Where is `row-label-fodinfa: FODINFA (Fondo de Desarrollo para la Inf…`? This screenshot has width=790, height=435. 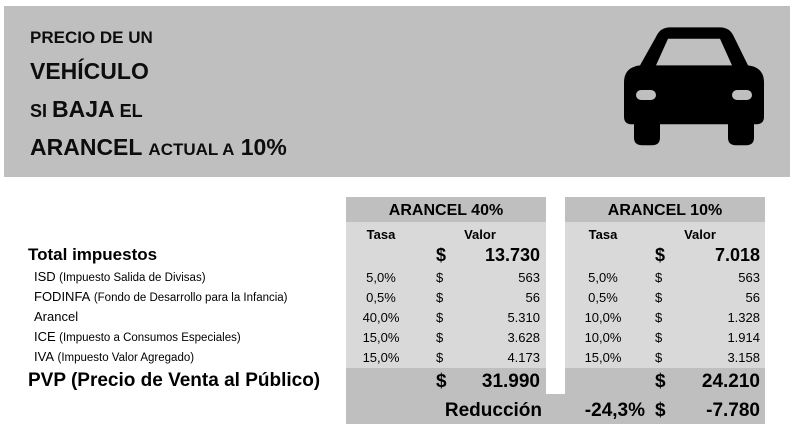
row-label-fodinfa: FODINFA (Fondo de Desarrollo para la Inf… is located at coordinates (161, 296).